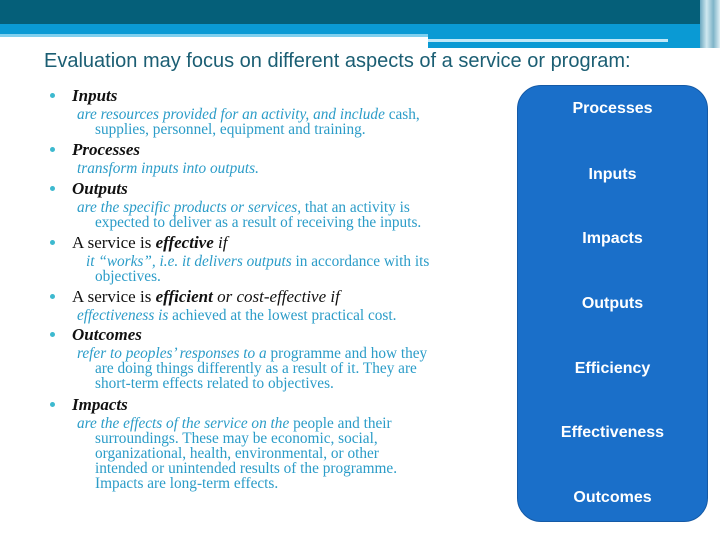  I want to click on box-label-outcomes: Outcomes, so click(612, 497).